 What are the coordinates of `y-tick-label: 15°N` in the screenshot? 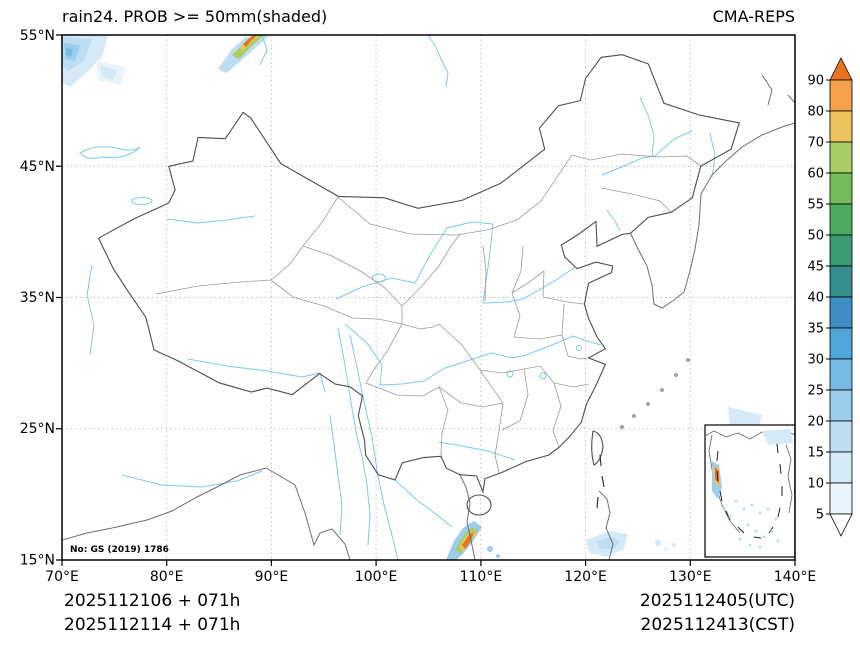 It's located at (37, 561).